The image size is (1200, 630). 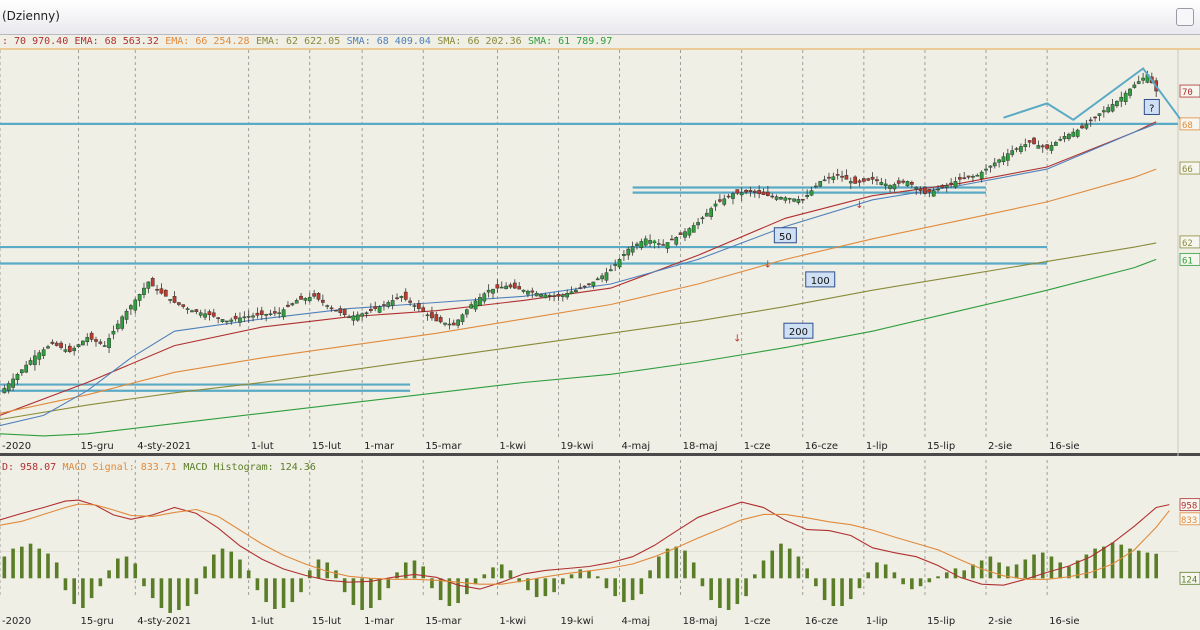 I want to click on x-tick-label: 1-kwi, so click(x=512, y=446).